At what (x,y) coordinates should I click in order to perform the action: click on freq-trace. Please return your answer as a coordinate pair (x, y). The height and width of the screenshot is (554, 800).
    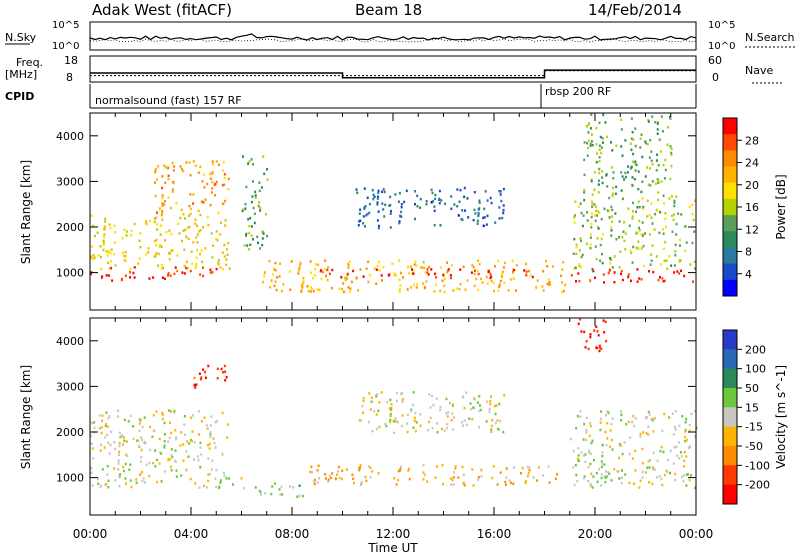
    Looking at the image, I should click on (393, 74).